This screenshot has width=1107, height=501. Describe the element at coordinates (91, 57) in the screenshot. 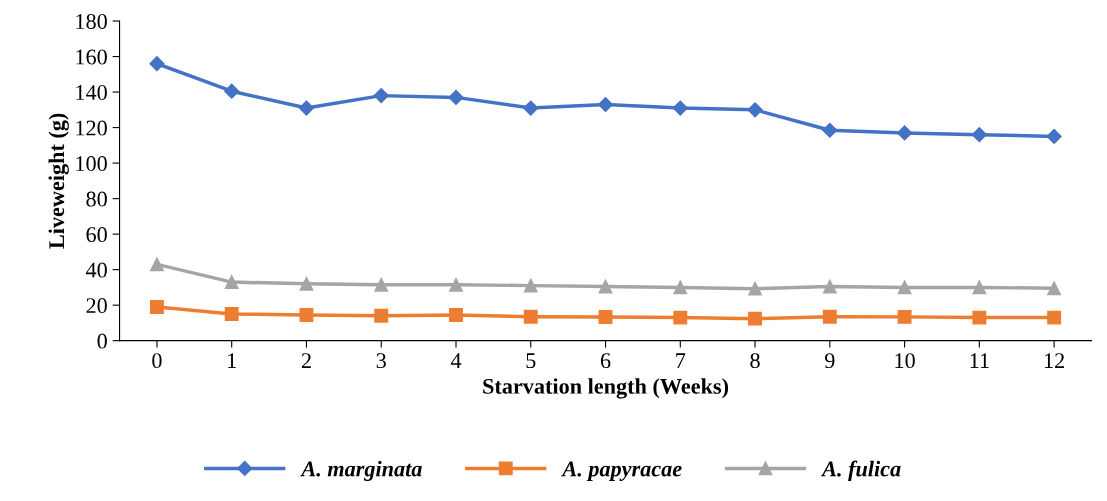

I see `y-tick-label: 160` at that location.